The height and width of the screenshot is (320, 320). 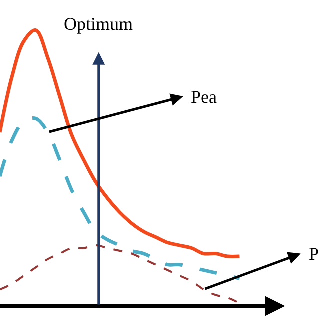 What do you see at coordinates (204, 97) in the screenshot?
I see `annotation: Pea` at bounding box center [204, 97].